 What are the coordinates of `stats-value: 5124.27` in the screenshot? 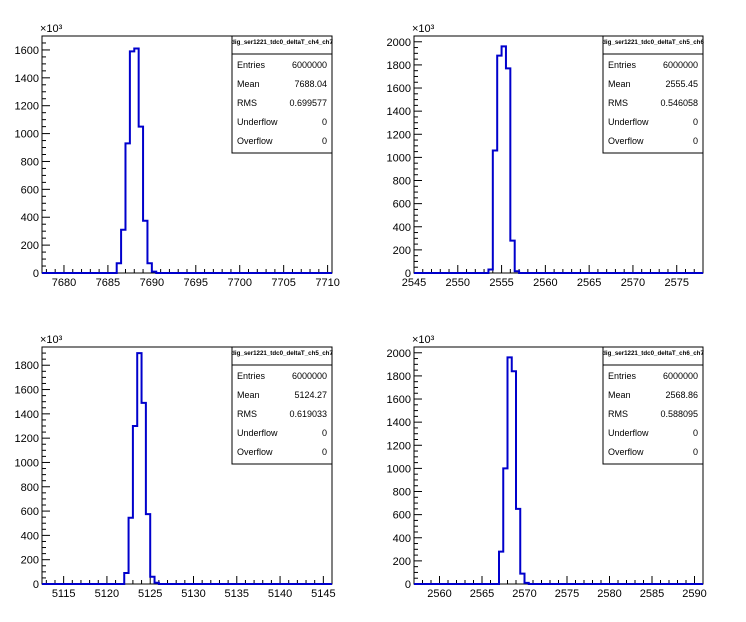 It's located at (310, 395).